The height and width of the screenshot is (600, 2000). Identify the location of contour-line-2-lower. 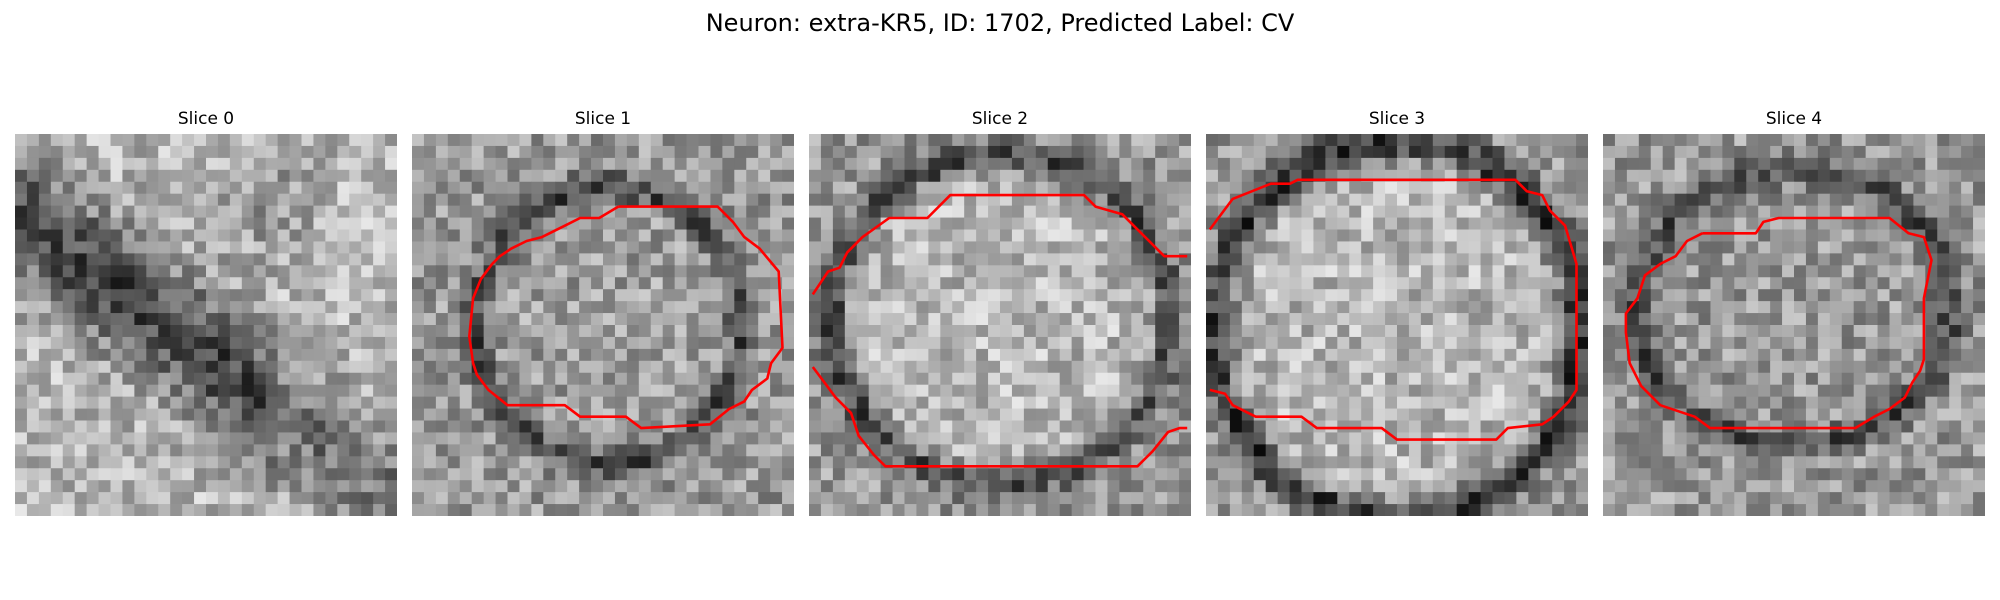
(999, 417).